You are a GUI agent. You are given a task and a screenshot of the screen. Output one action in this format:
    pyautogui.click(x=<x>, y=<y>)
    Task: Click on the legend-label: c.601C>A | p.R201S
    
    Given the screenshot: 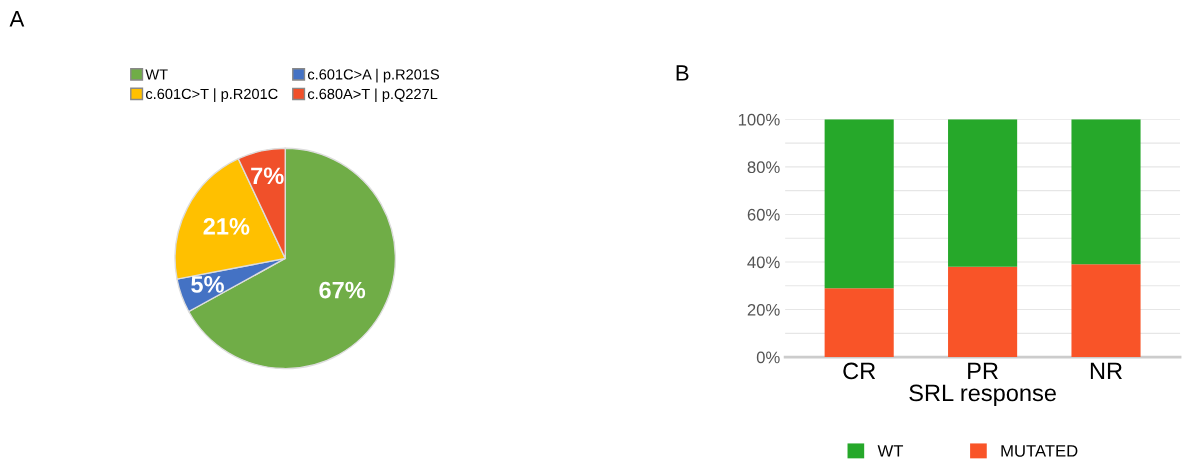 What is the action you would take?
    pyautogui.click(x=373, y=75)
    